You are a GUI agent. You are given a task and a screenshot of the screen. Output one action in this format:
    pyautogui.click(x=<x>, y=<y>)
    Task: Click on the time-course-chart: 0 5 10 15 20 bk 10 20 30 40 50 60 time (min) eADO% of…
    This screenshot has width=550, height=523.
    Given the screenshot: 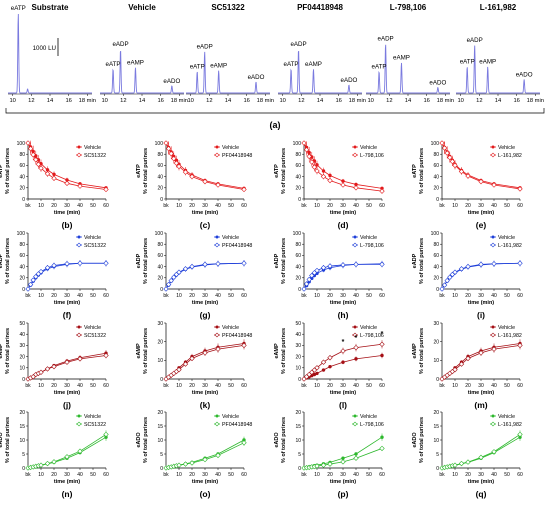 What is the action you would take?
    pyautogui.click(x=54, y=454)
    